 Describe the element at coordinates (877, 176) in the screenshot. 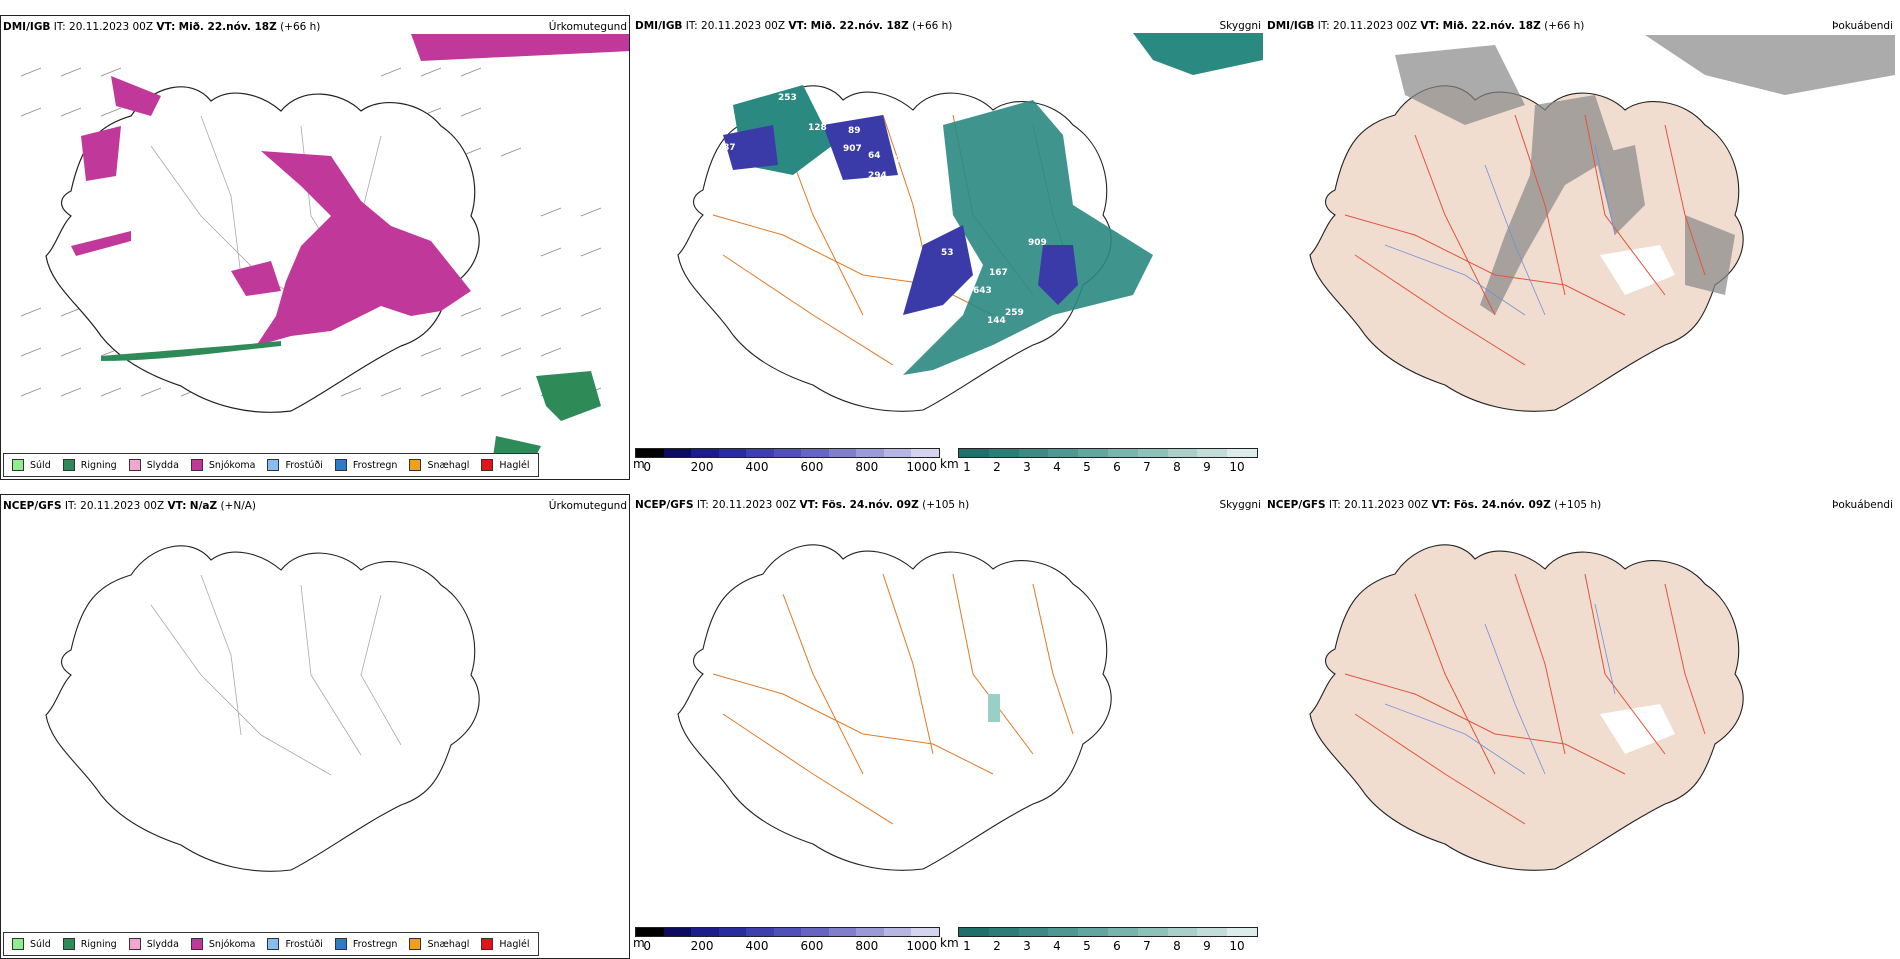

I see `svg-text: 294` at that location.